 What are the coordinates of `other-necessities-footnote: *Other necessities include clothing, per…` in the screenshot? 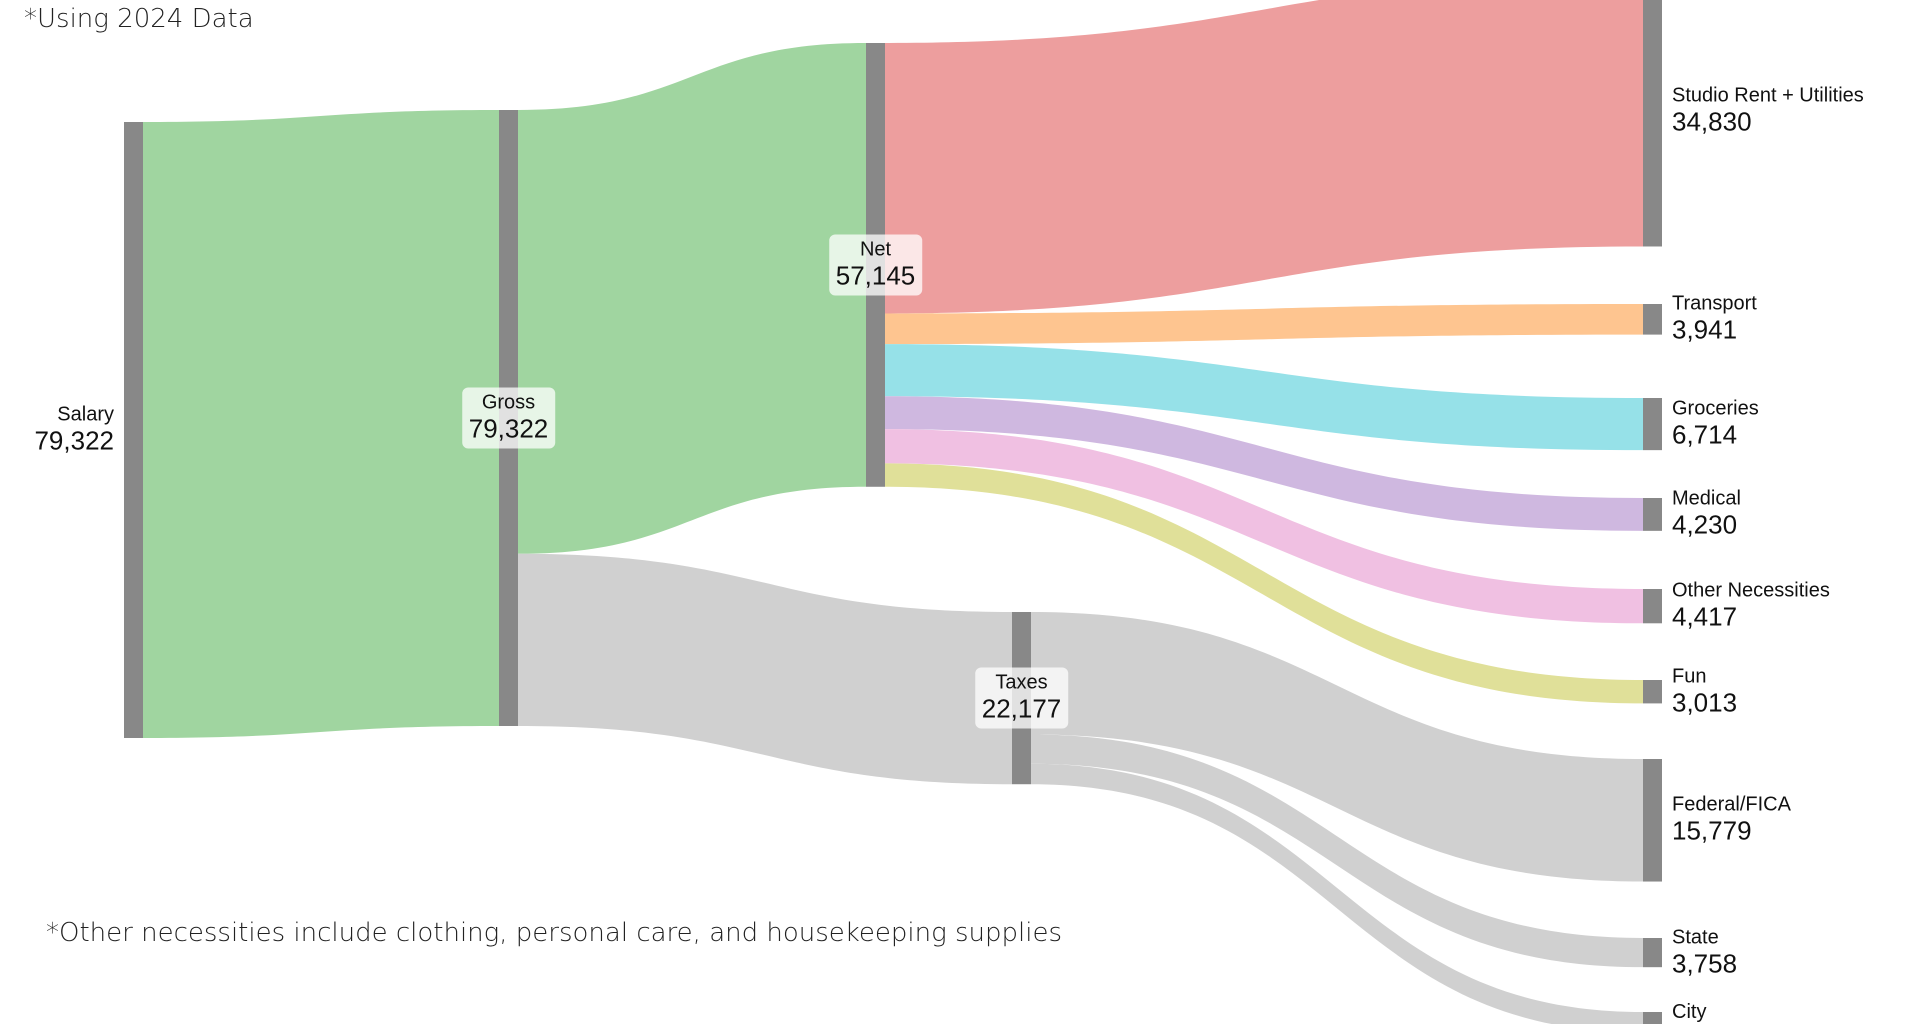 It's located at (554, 933).